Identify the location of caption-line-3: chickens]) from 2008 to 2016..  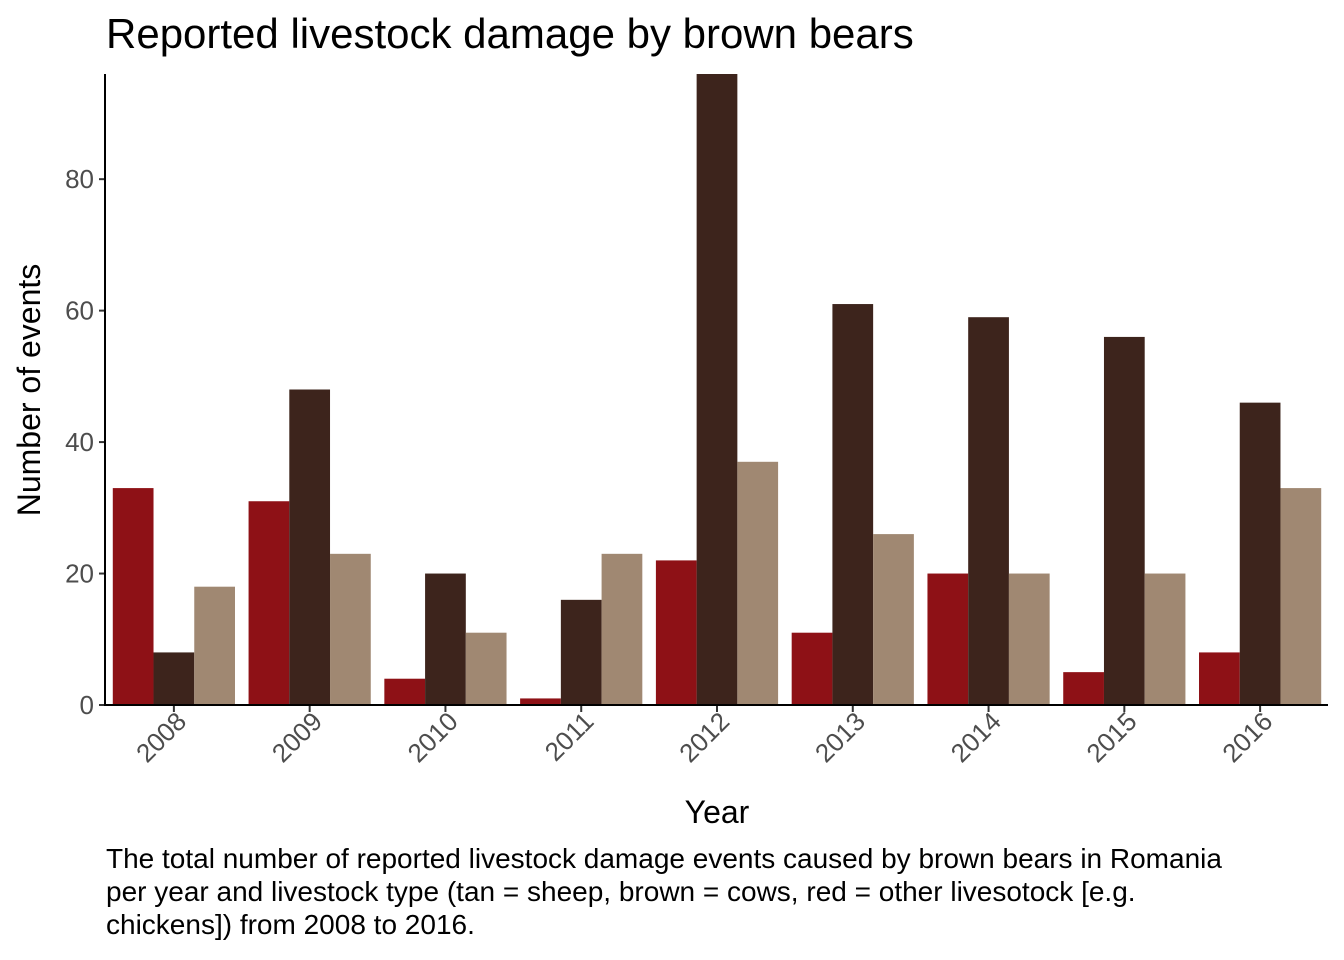
(290, 924).